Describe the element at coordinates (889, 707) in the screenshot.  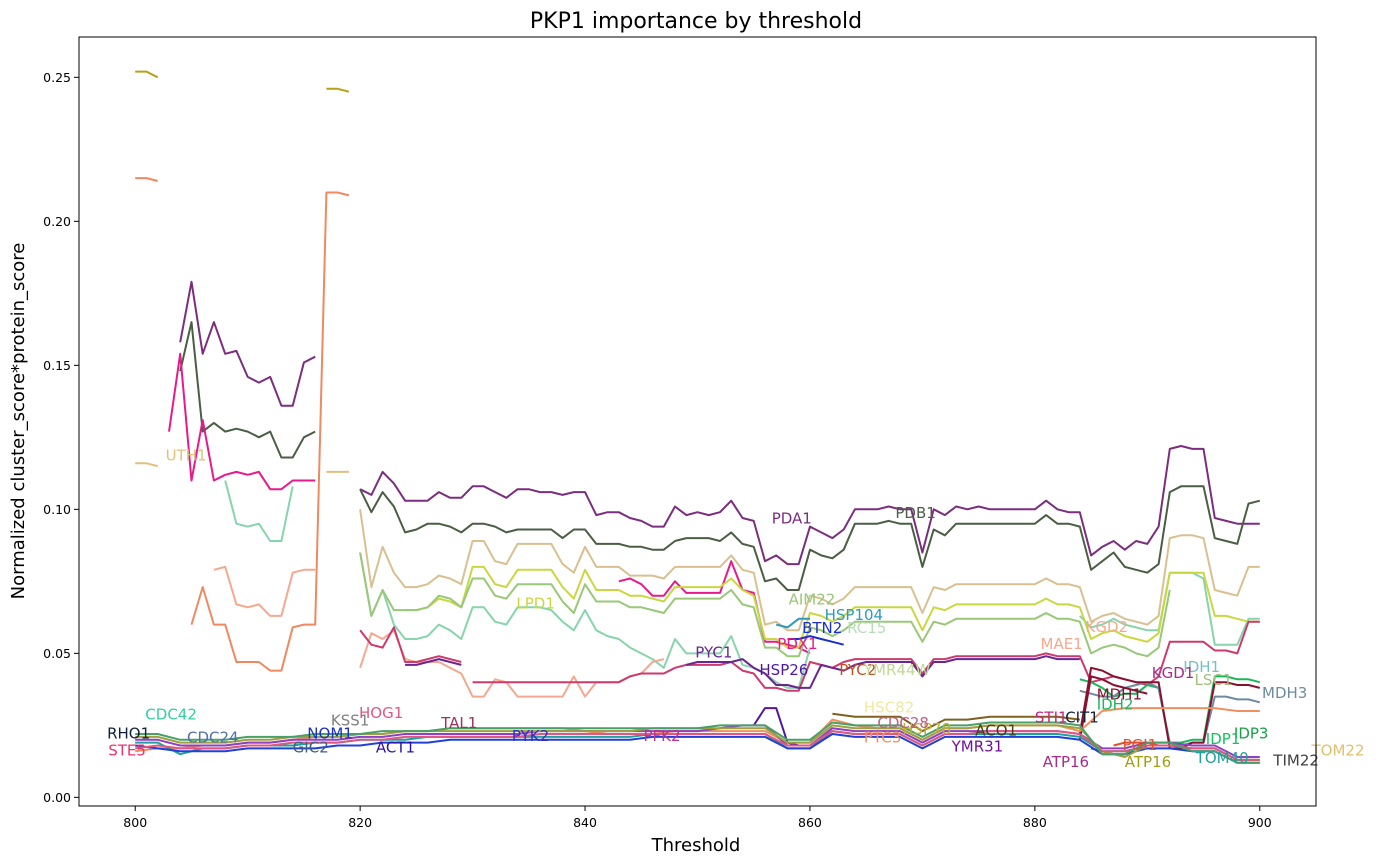
I see `series-label: HSC82` at that location.